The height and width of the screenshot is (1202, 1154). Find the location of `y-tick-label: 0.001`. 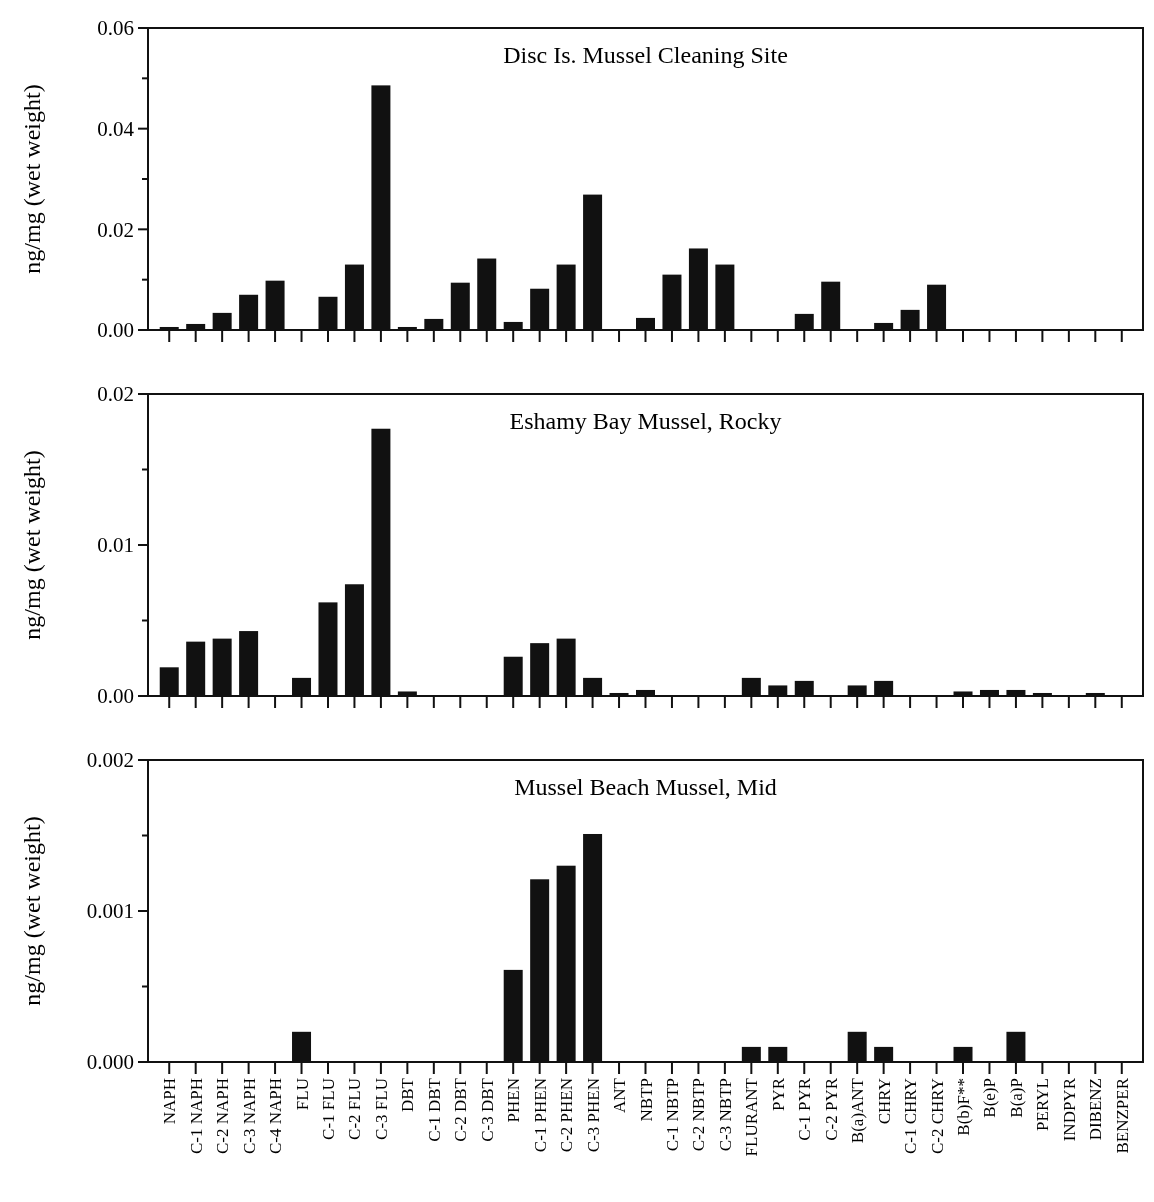

y-tick-label: 0.001 is located at coordinates (110, 911).